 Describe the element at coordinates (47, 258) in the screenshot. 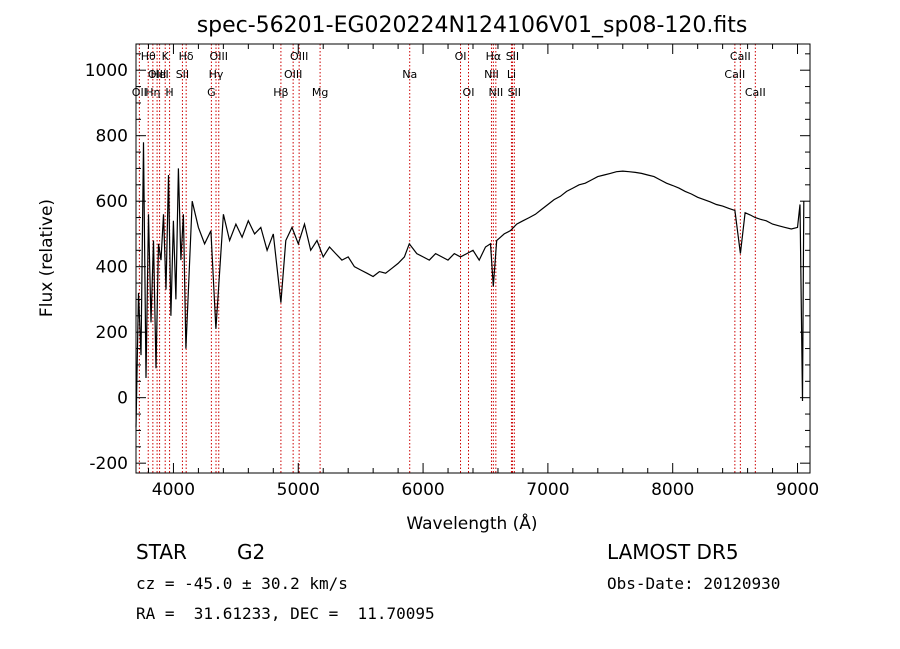

I see `y-axis-label: Flux (relative)` at that location.